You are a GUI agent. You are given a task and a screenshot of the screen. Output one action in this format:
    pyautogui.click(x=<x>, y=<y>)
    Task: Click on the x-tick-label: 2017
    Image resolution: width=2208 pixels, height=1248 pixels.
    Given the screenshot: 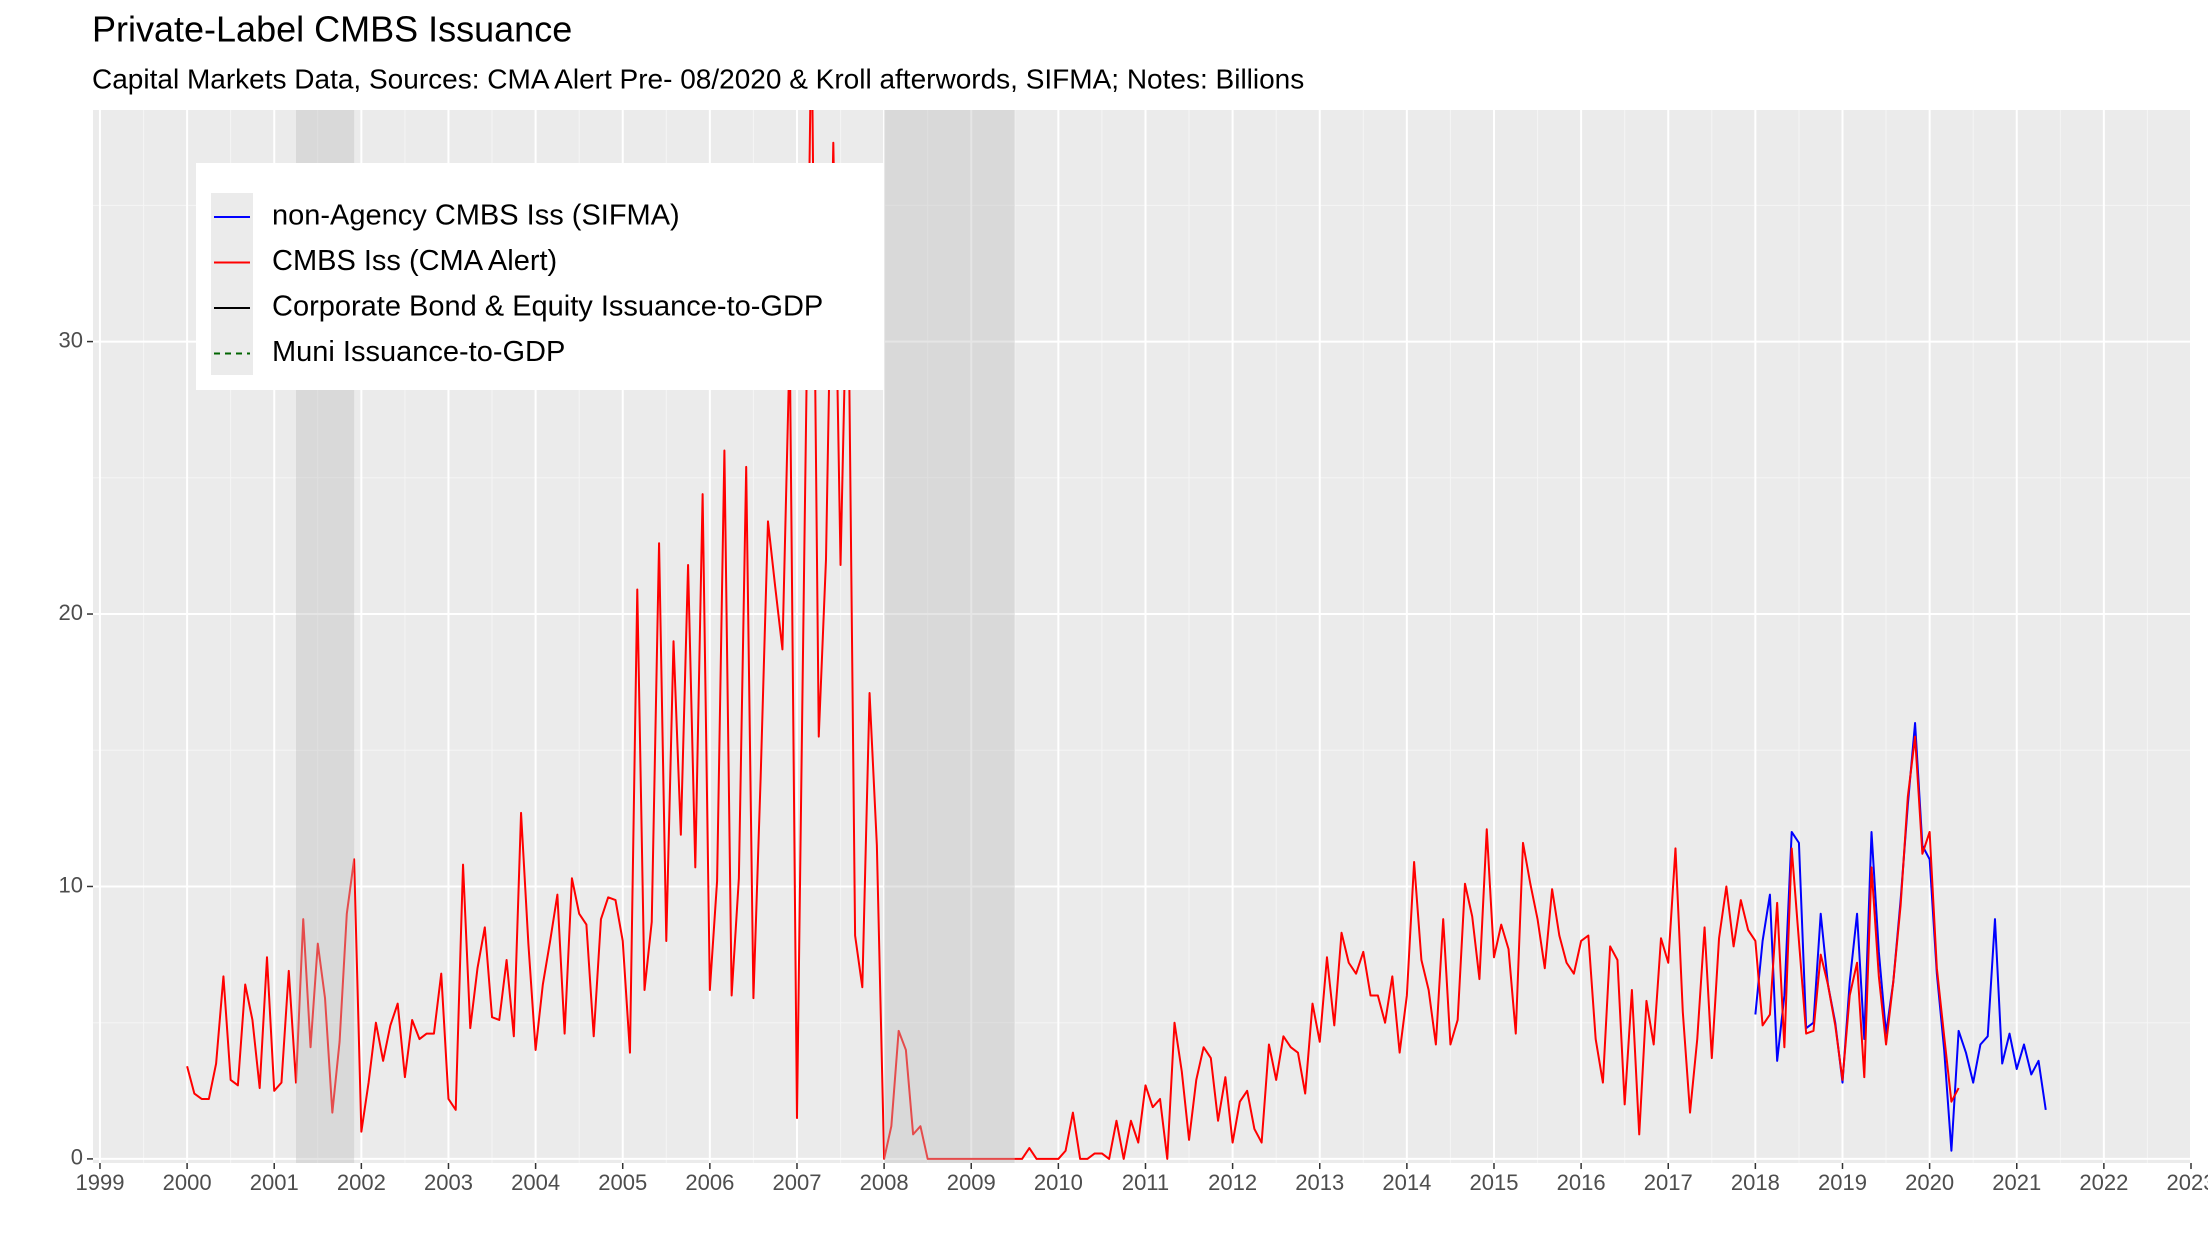 What is the action you would take?
    pyautogui.click(x=1668, y=1182)
    